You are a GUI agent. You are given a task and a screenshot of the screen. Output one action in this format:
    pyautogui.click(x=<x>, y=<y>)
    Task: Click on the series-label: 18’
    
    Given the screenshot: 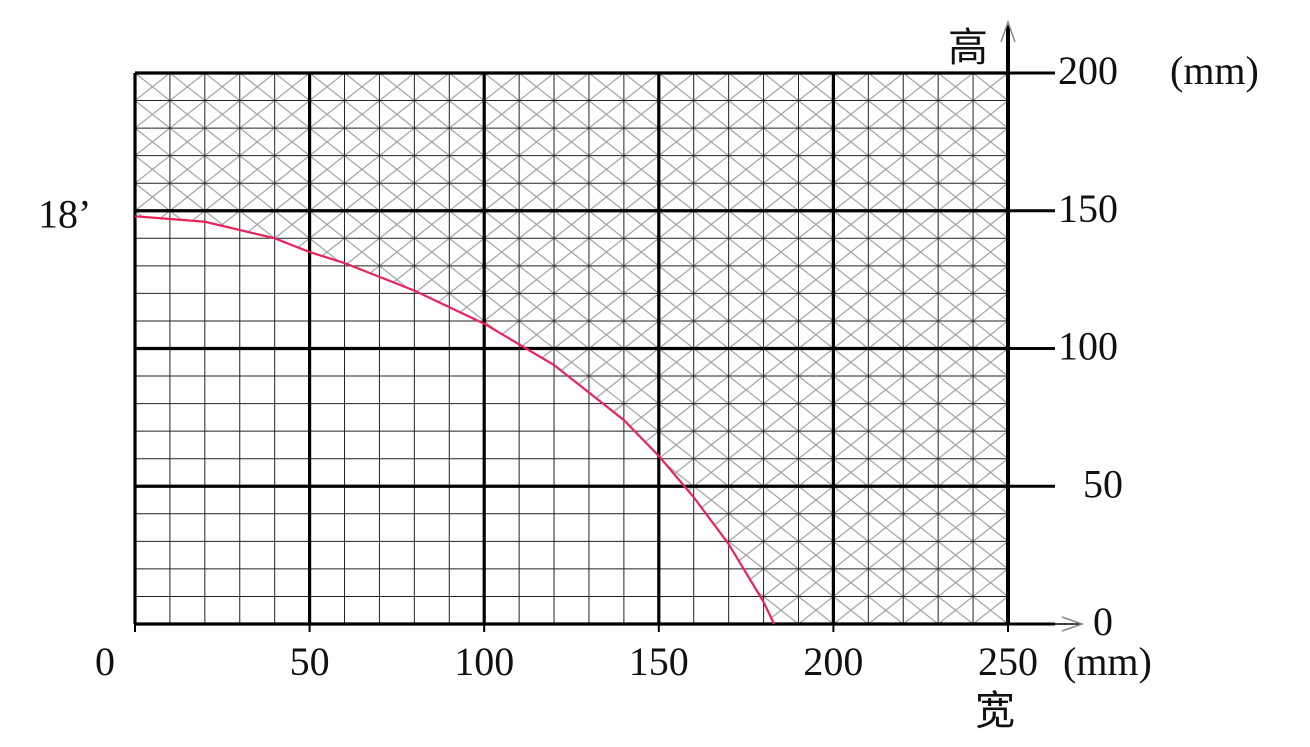 What is the action you would take?
    pyautogui.click(x=64, y=213)
    